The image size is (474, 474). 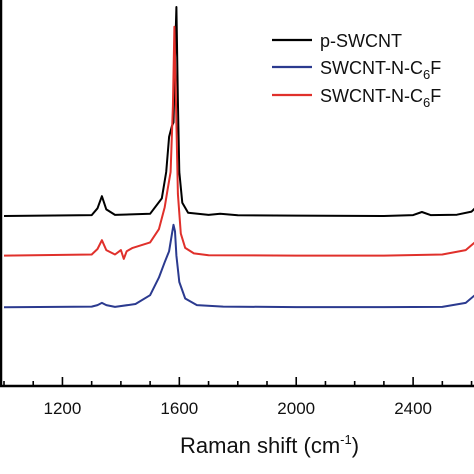 I want to click on legend: p-SWCNT SWCNT-N-C6F SWCNT-N-C6F, so click(x=356, y=70).